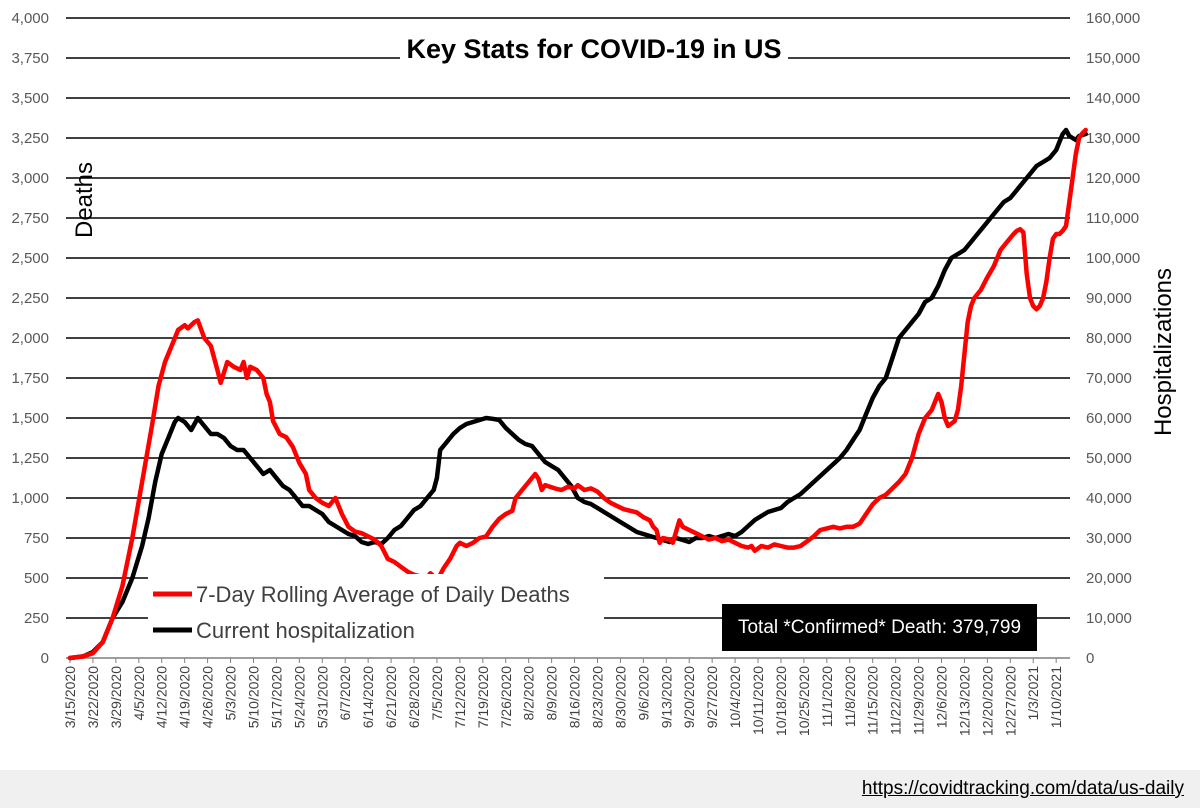  What do you see at coordinates (781, 701) in the screenshot?
I see `x-tick-label: 10/18/2020` at bounding box center [781, 701].